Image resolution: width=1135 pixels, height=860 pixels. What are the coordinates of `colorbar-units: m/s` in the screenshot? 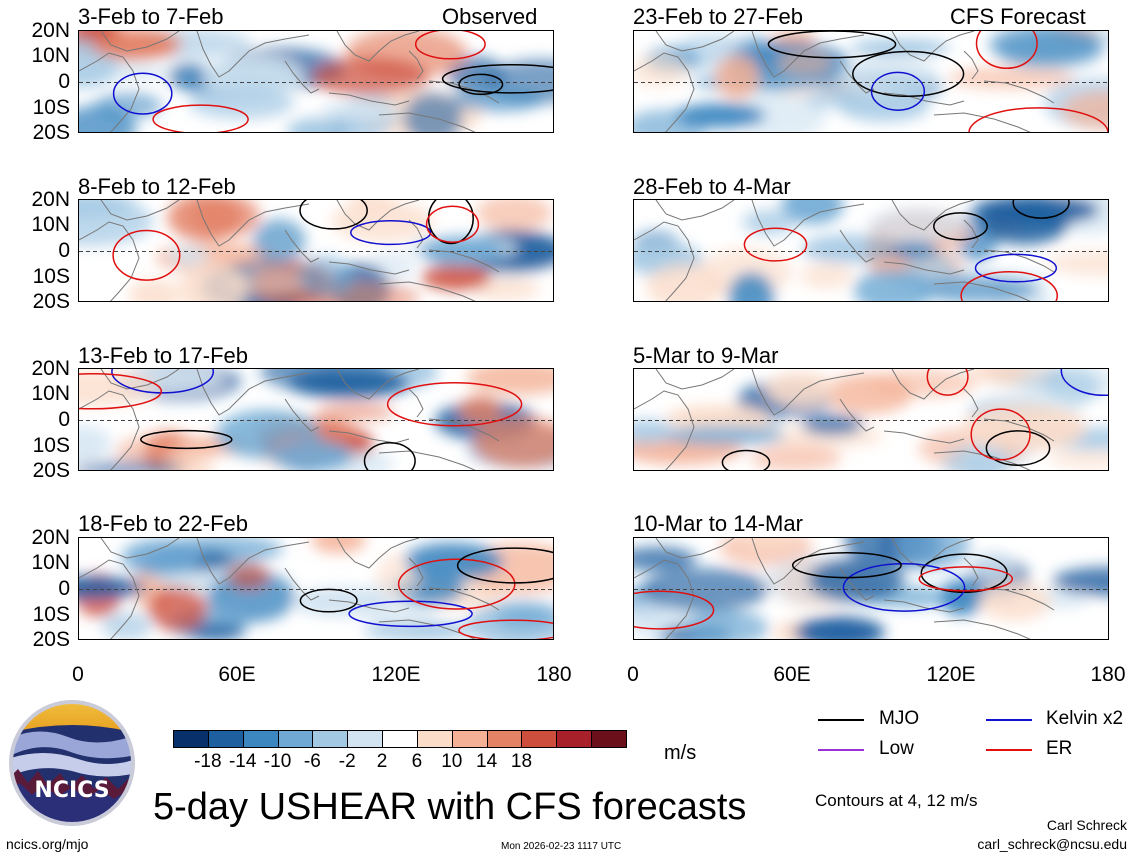 It's located at (680, 753).